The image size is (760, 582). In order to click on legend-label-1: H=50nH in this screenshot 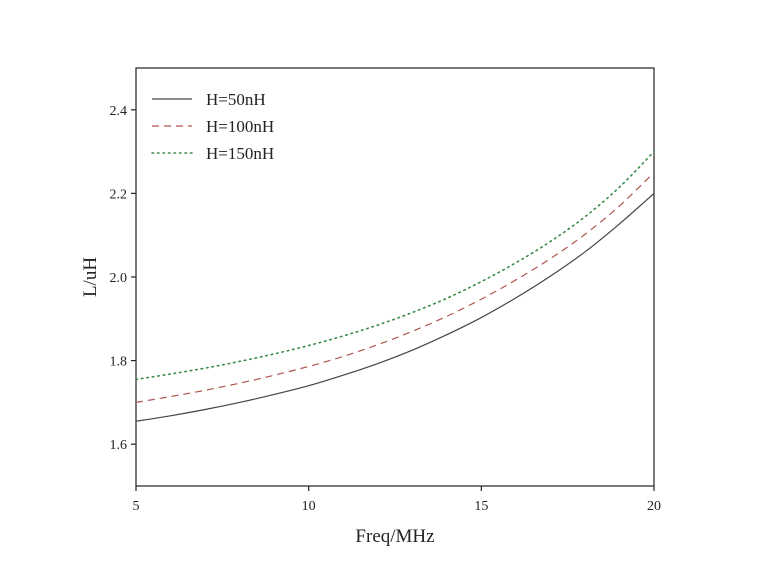, I will do `click(236, 99)`.